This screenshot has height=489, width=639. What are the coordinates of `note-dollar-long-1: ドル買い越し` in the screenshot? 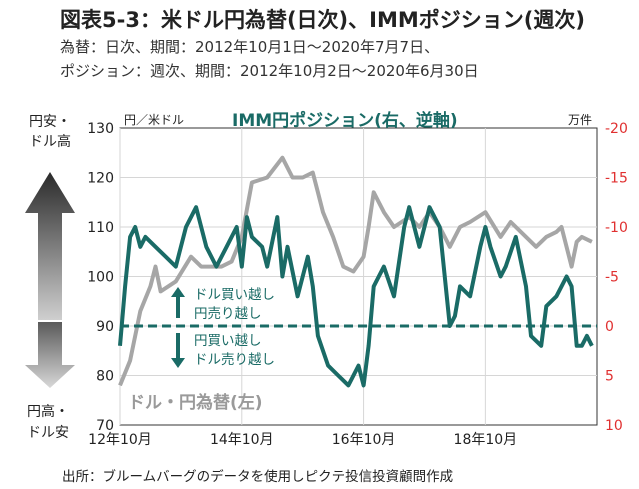 It's located at (234, 295).